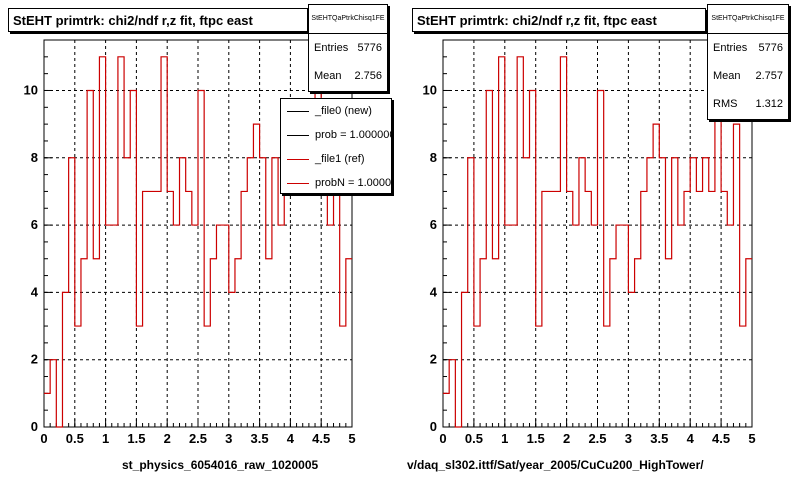  I want to click on y-tick-label: 10, so click(31, 89).